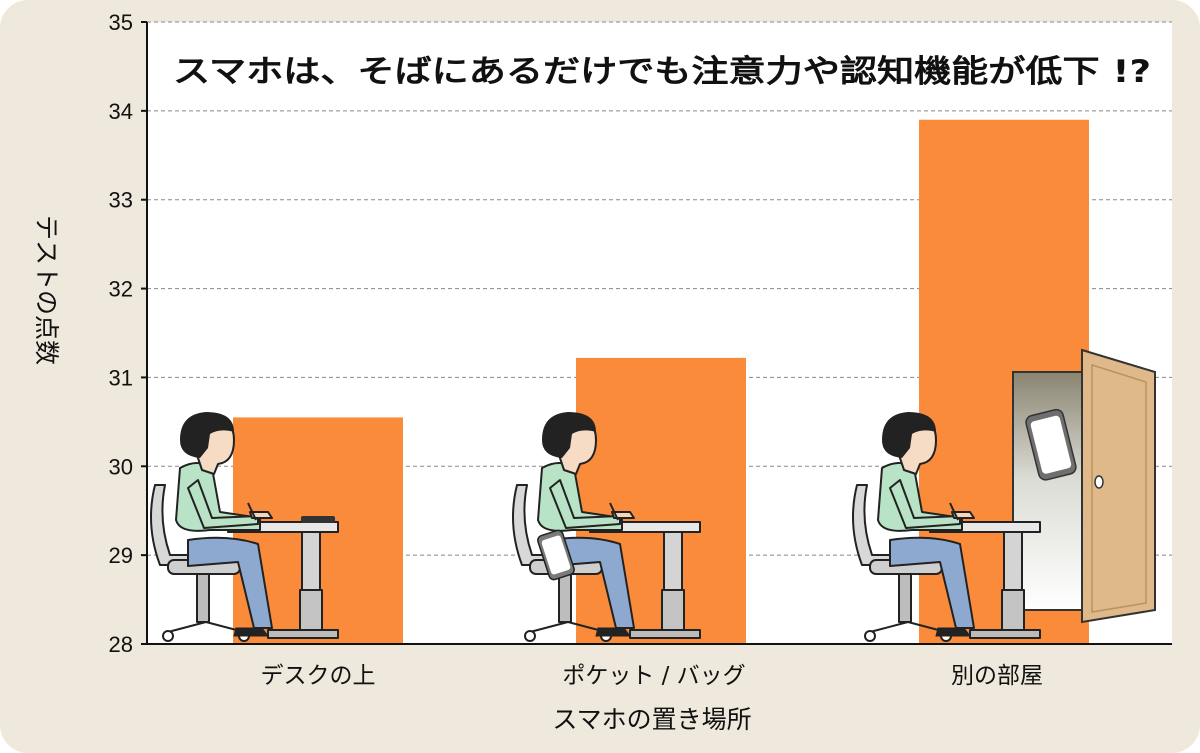 This screenshot has width=1200, height=753. What do you see at coordinates (121, 111) in the screenshot?
I see `y-tick-label: 34` at bounding box center [121, 111].